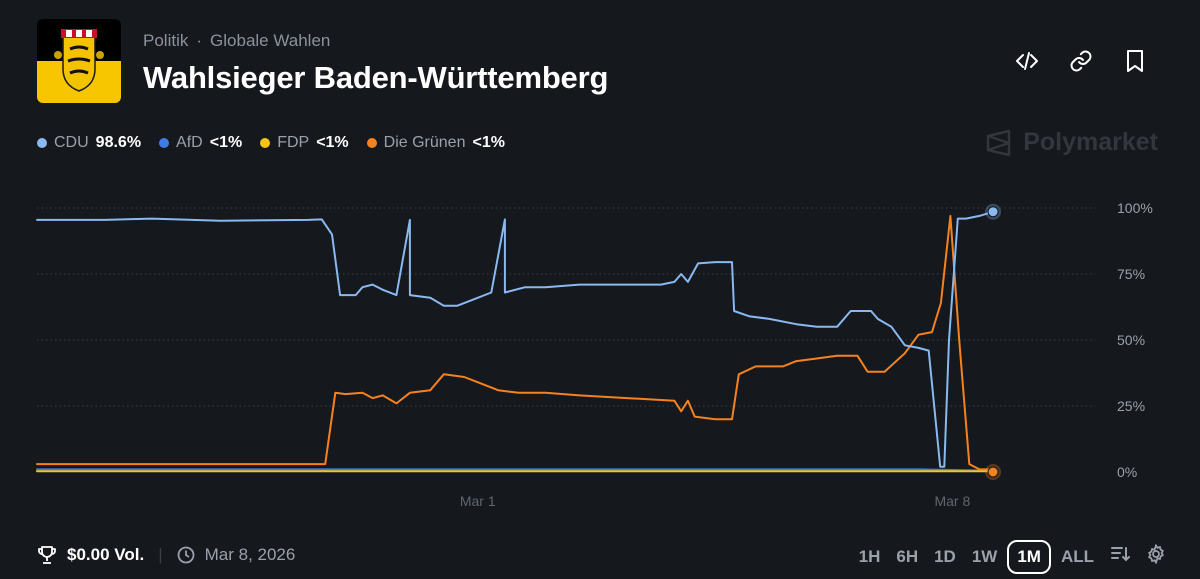 The height and width of the screenshot is (579, 1200). I want to click on legend-label: CDU, so click(71, 142).